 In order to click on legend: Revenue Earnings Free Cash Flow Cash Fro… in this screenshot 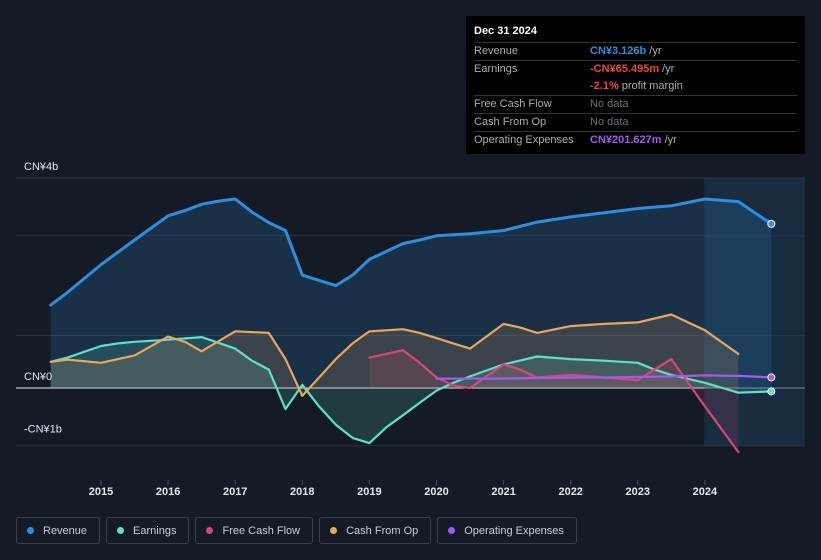, I will do `click(296, 530)`.